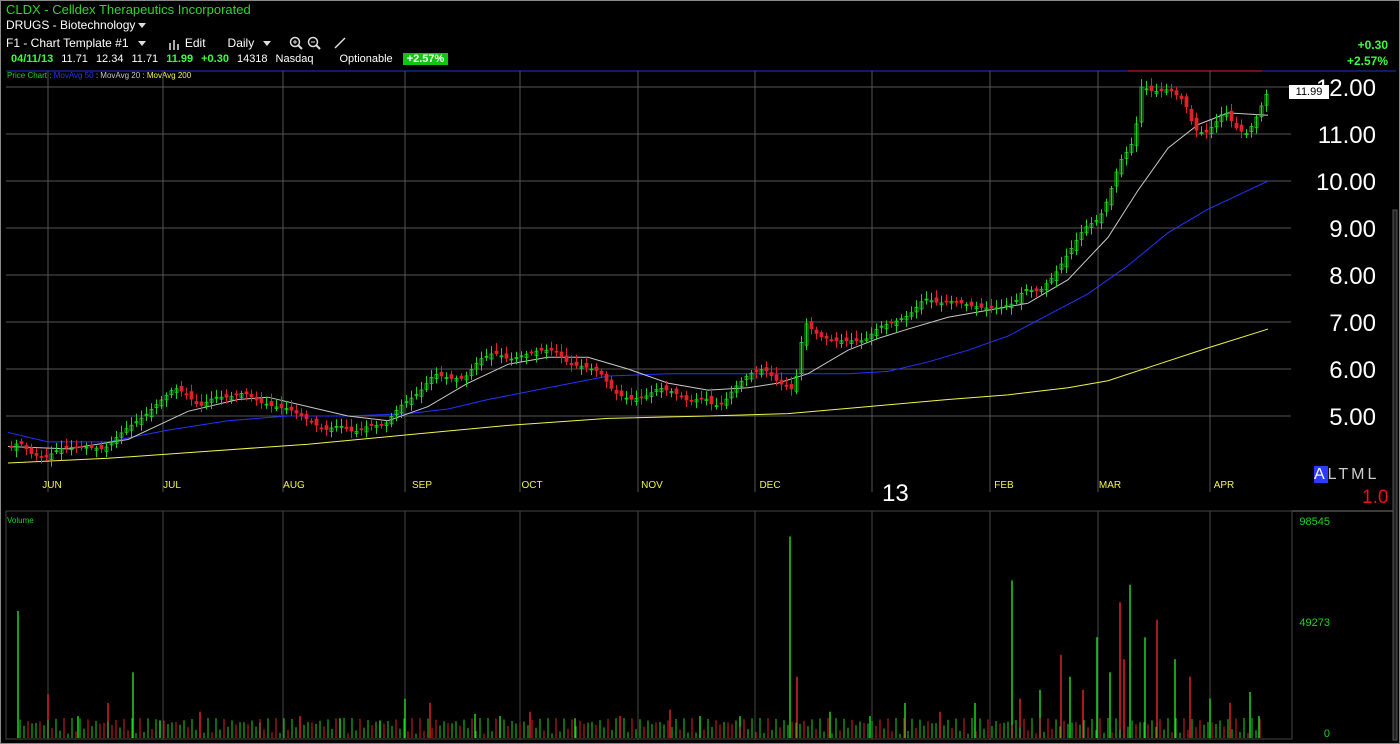 This screenshot has width=1400, height=744. Describe the element at coordinates (253, 43) in the screenshot. I see `period-dropdown: Daily` at that location.